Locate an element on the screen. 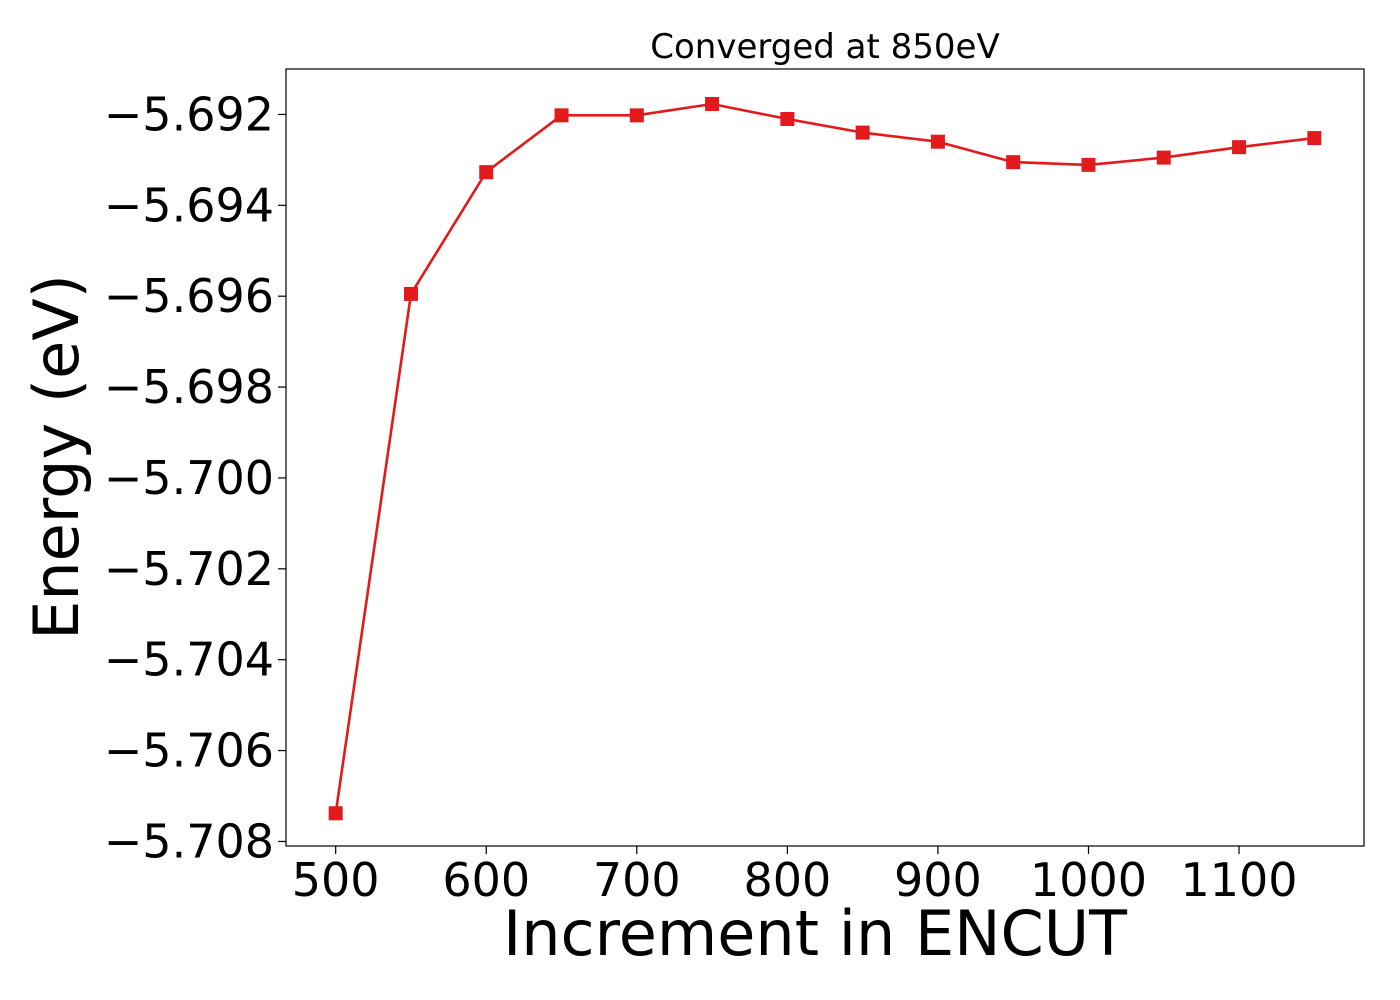 The width and height of the screenshot is (1400, 1000). x-tick-label: 600 is located at coordinates (486, 880).